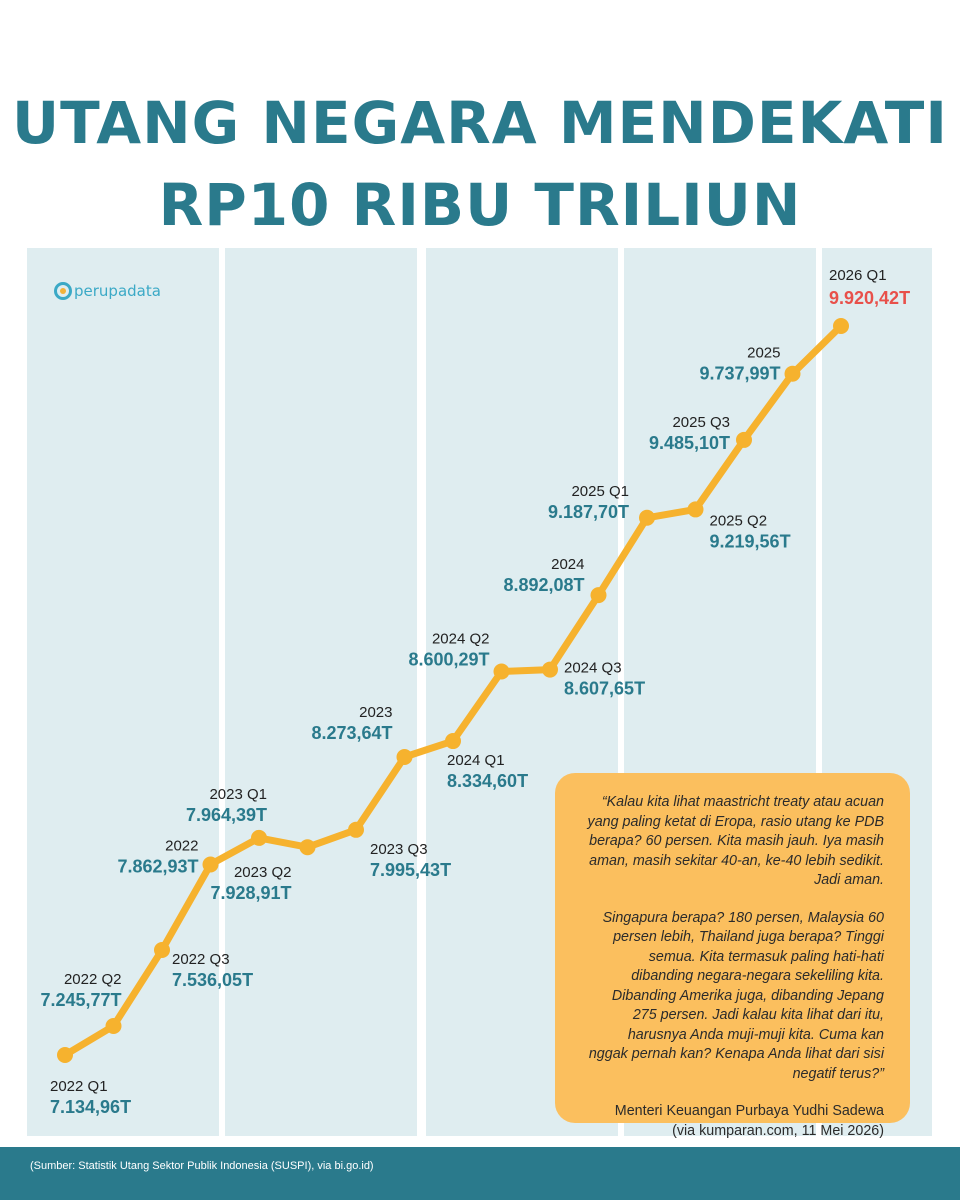 The image size is (960, 1200). What do you see at coordinates (487, 781) in the screenshot?
I see `value-label: 8.334,60T` at bounding box center [487, 781].